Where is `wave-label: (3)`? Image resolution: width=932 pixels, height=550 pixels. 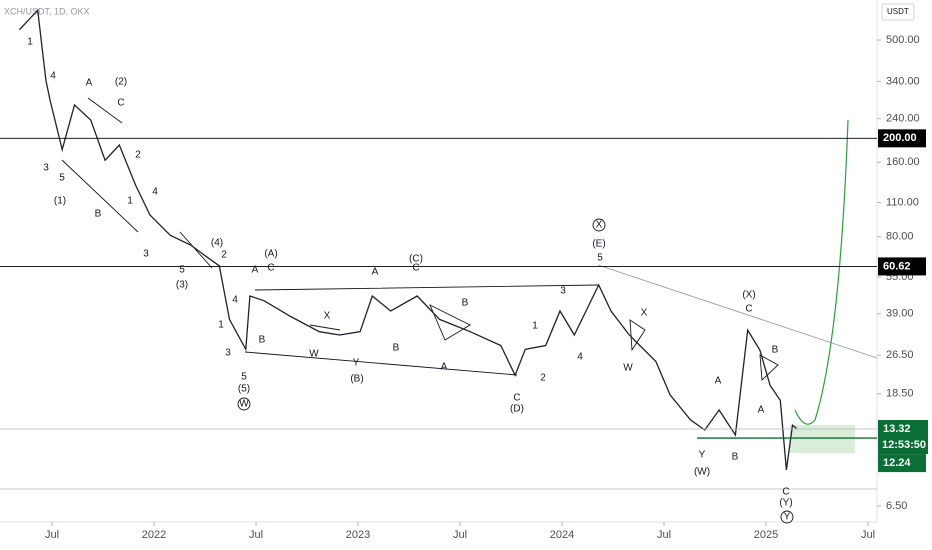 wave-label: (3) is located at coordinates (182, 285).